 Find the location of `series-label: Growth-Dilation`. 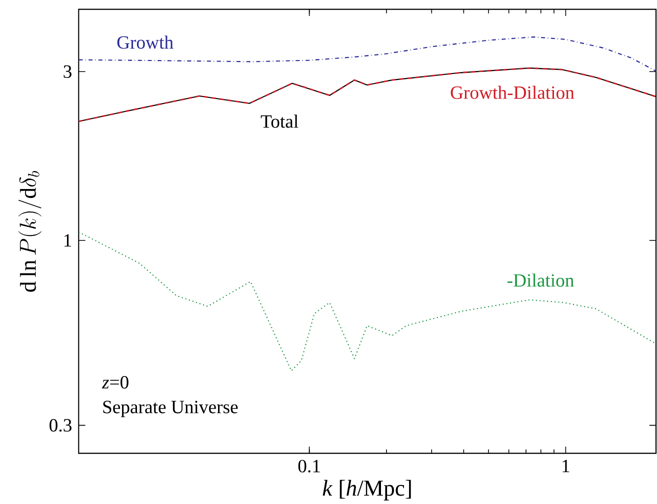

series-label: Growth-Dilation is located at coordinates (512, 92).